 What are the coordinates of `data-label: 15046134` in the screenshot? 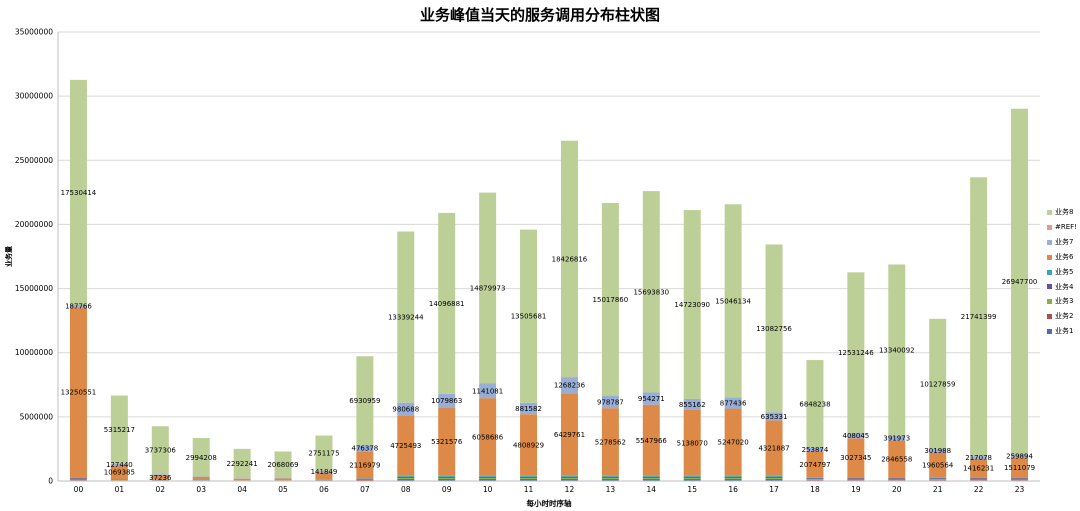 It's located at (733, 301).